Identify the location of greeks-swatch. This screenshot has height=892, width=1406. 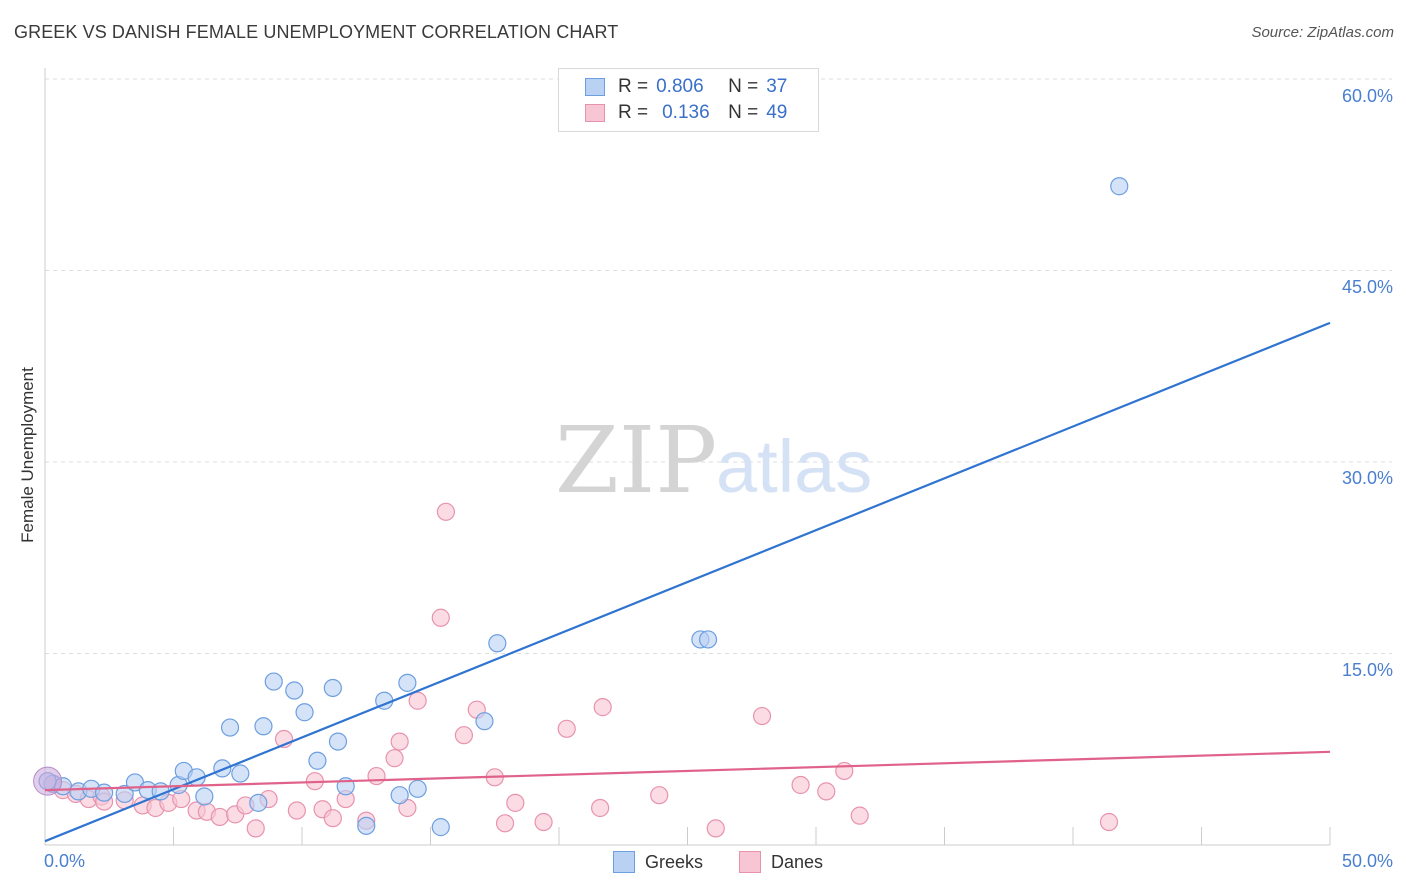
(595, 87).